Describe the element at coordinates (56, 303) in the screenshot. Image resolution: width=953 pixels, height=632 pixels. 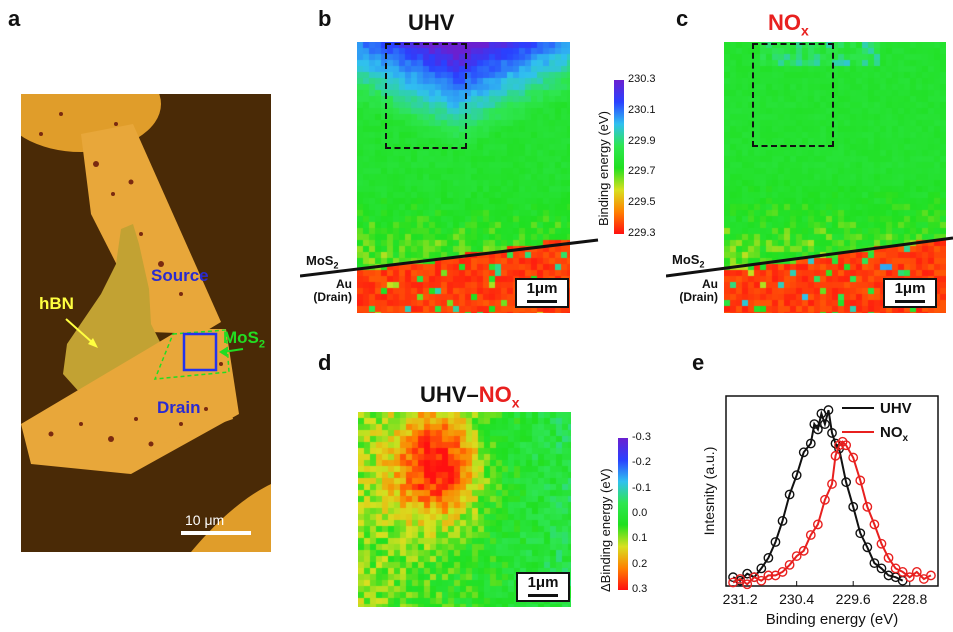
I see `hbn-label: hBN` at that location.